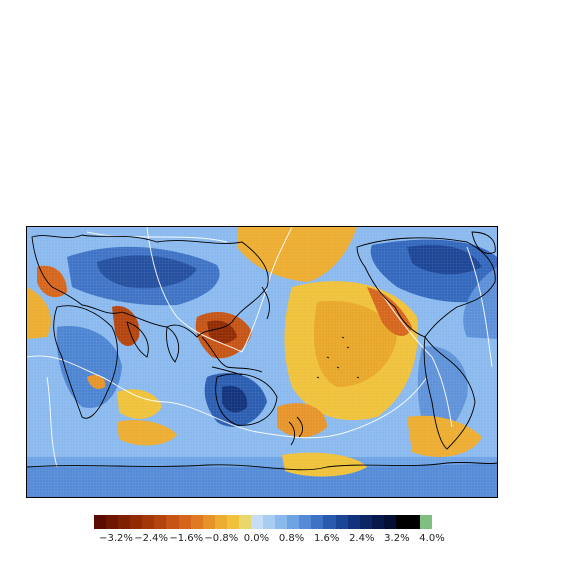 Image resolution: width=584 pixels, height=584 pixels. Describe the element at coordinates (221, 538) in the screenshot. I see `colorbar-tick-label: −0.8%` at that location.